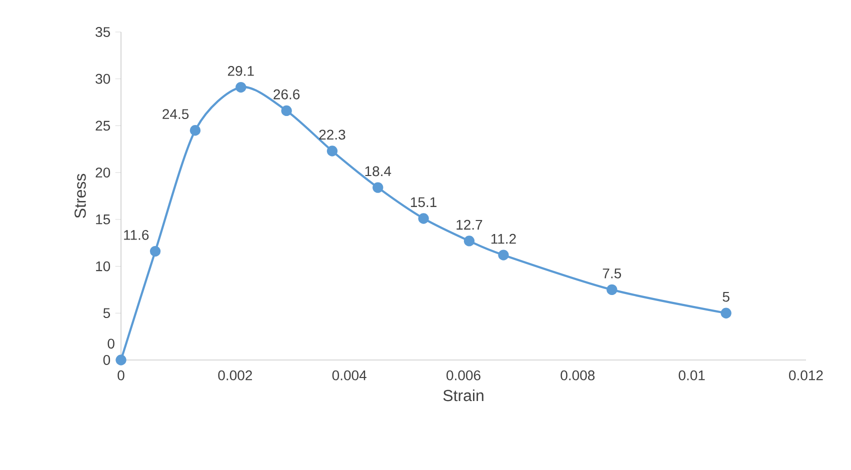 This screenshot has height=470, width=851. Describe the element at coordinates (806, 375) in the screenshot. I see `x-tick-label: 0.012` at that location.